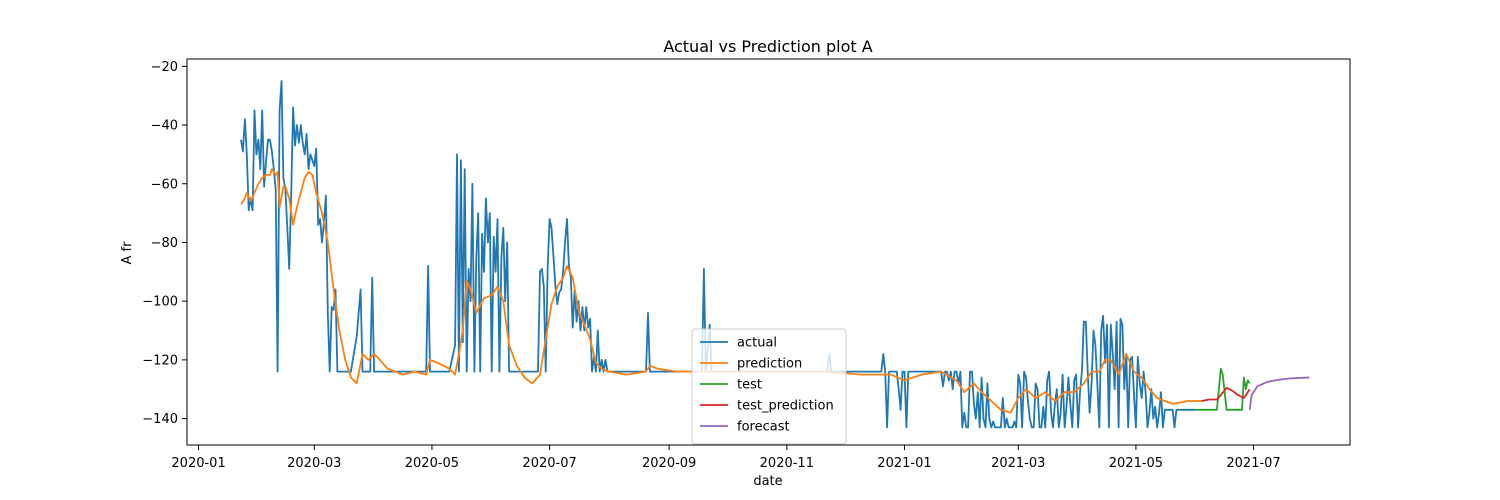 This screenshot has height=500, width=1500. What do you see at coordinates (160, 360) in the screenshot?
I see `y-tick-label: −120` at bounding box center [160, 360].